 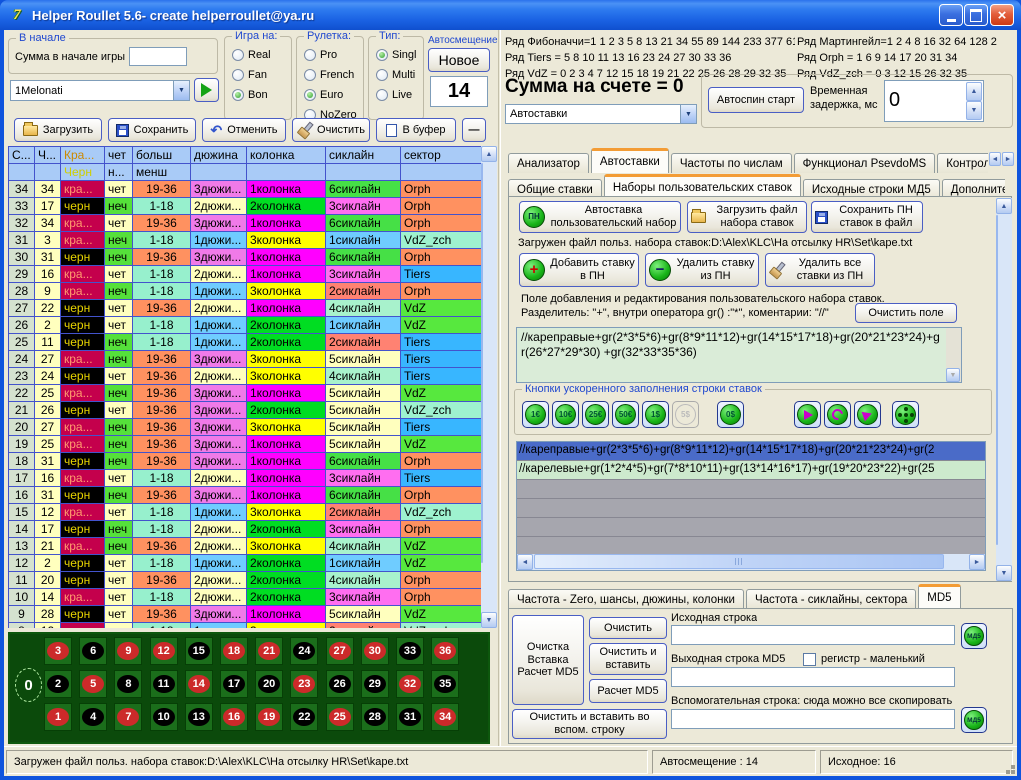 What do you see at coordinates (1008, 159) in the screenshot?
I see `tab-scroll-right-icon: ►` at bounding box center [1008, 159].